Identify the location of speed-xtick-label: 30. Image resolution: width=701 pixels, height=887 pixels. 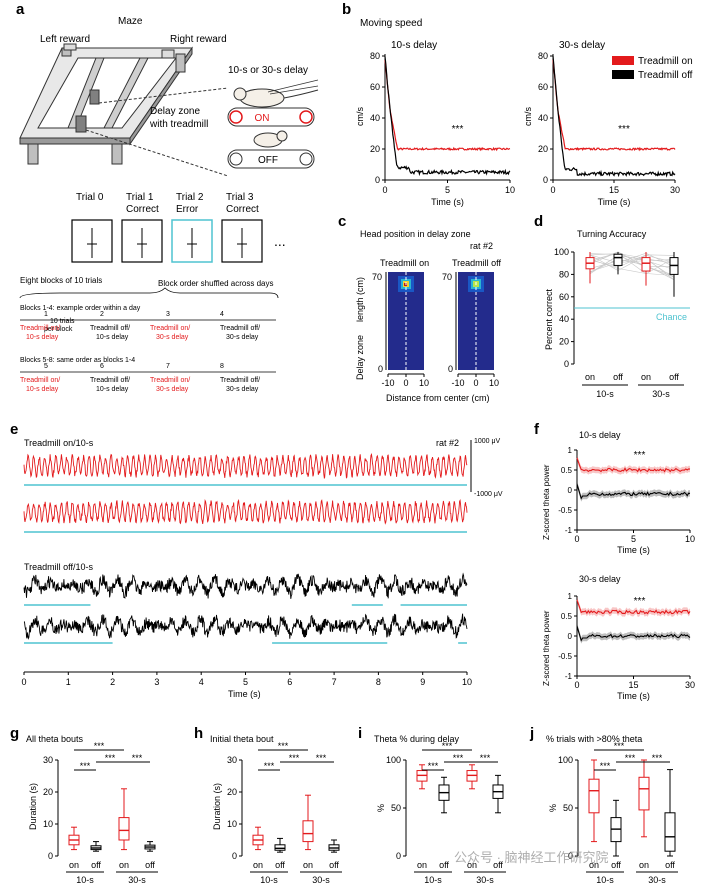
(675, 190).